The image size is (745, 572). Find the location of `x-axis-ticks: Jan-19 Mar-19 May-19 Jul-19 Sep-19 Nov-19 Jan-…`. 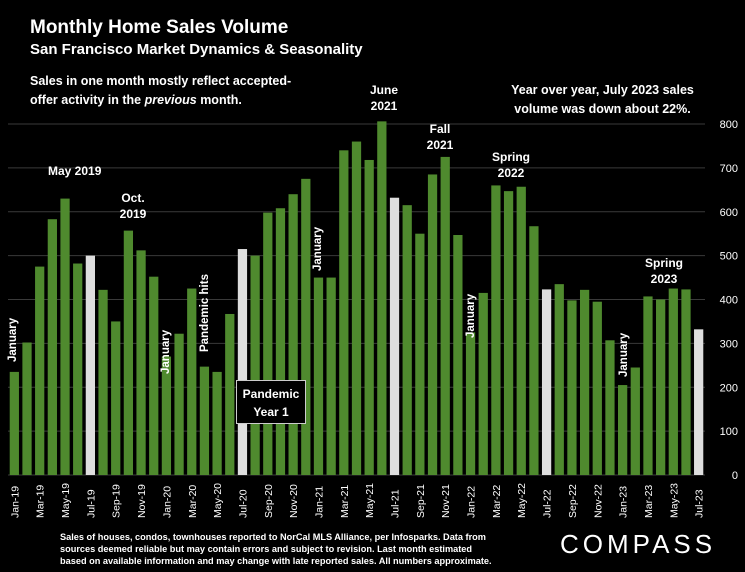

x-axis-ticks: Jan-19 Mar-19 May-19 Jul-19 Sep-19 Nov-19 Jan-… is located at coordinates (357, 500).